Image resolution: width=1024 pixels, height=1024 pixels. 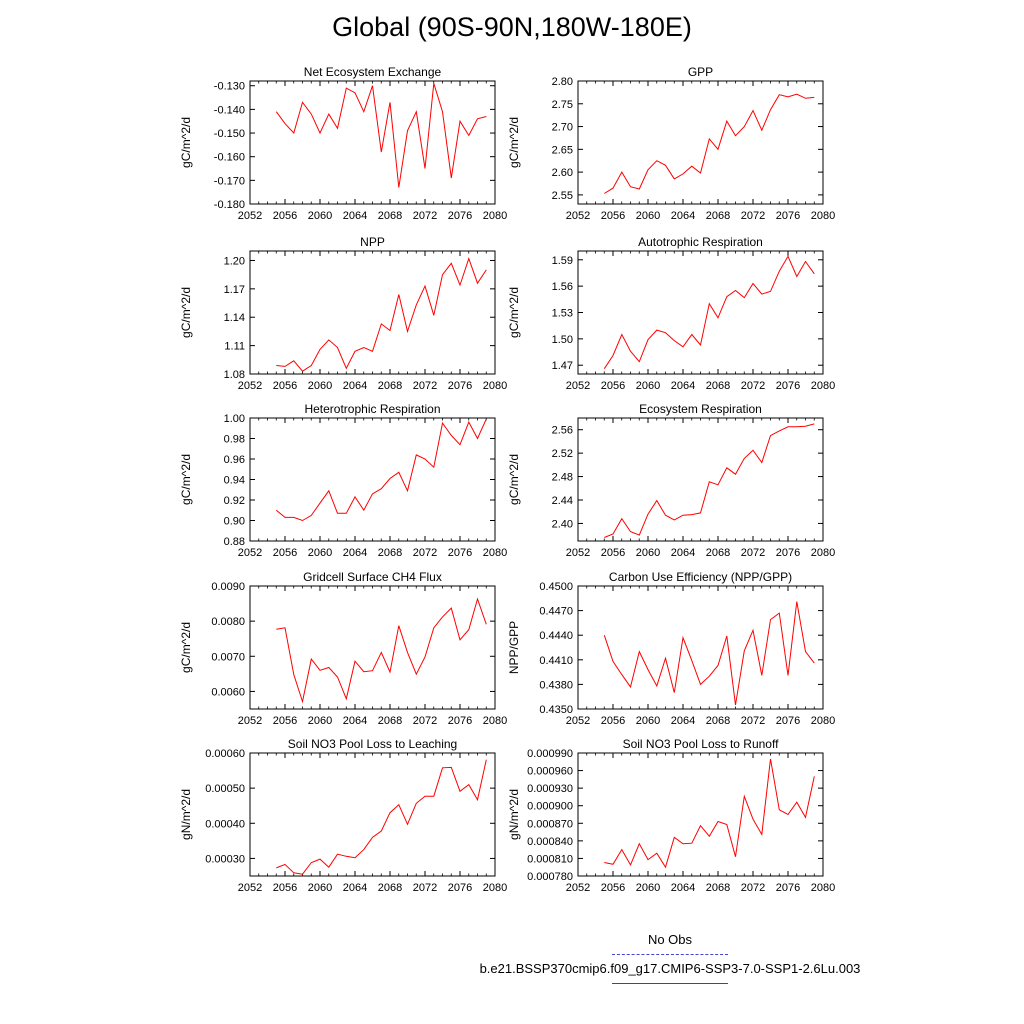 I want to click on y-tick-label: -0.140, so click(x=229, y=110).